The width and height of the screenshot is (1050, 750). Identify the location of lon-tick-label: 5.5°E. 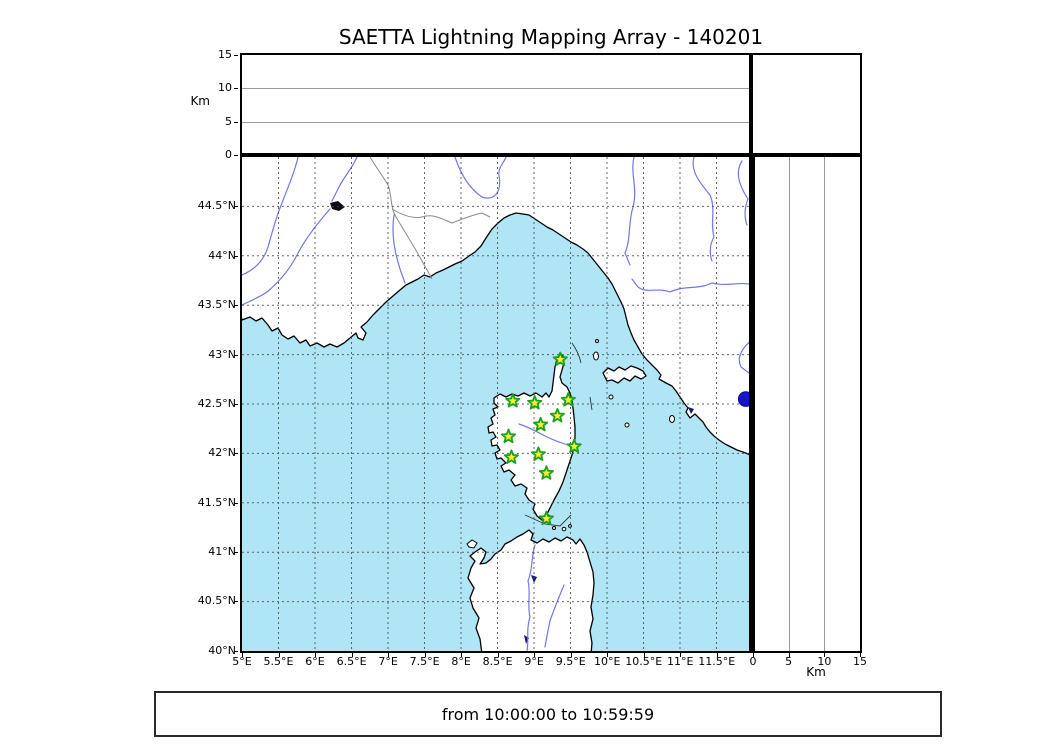
(278, 661).